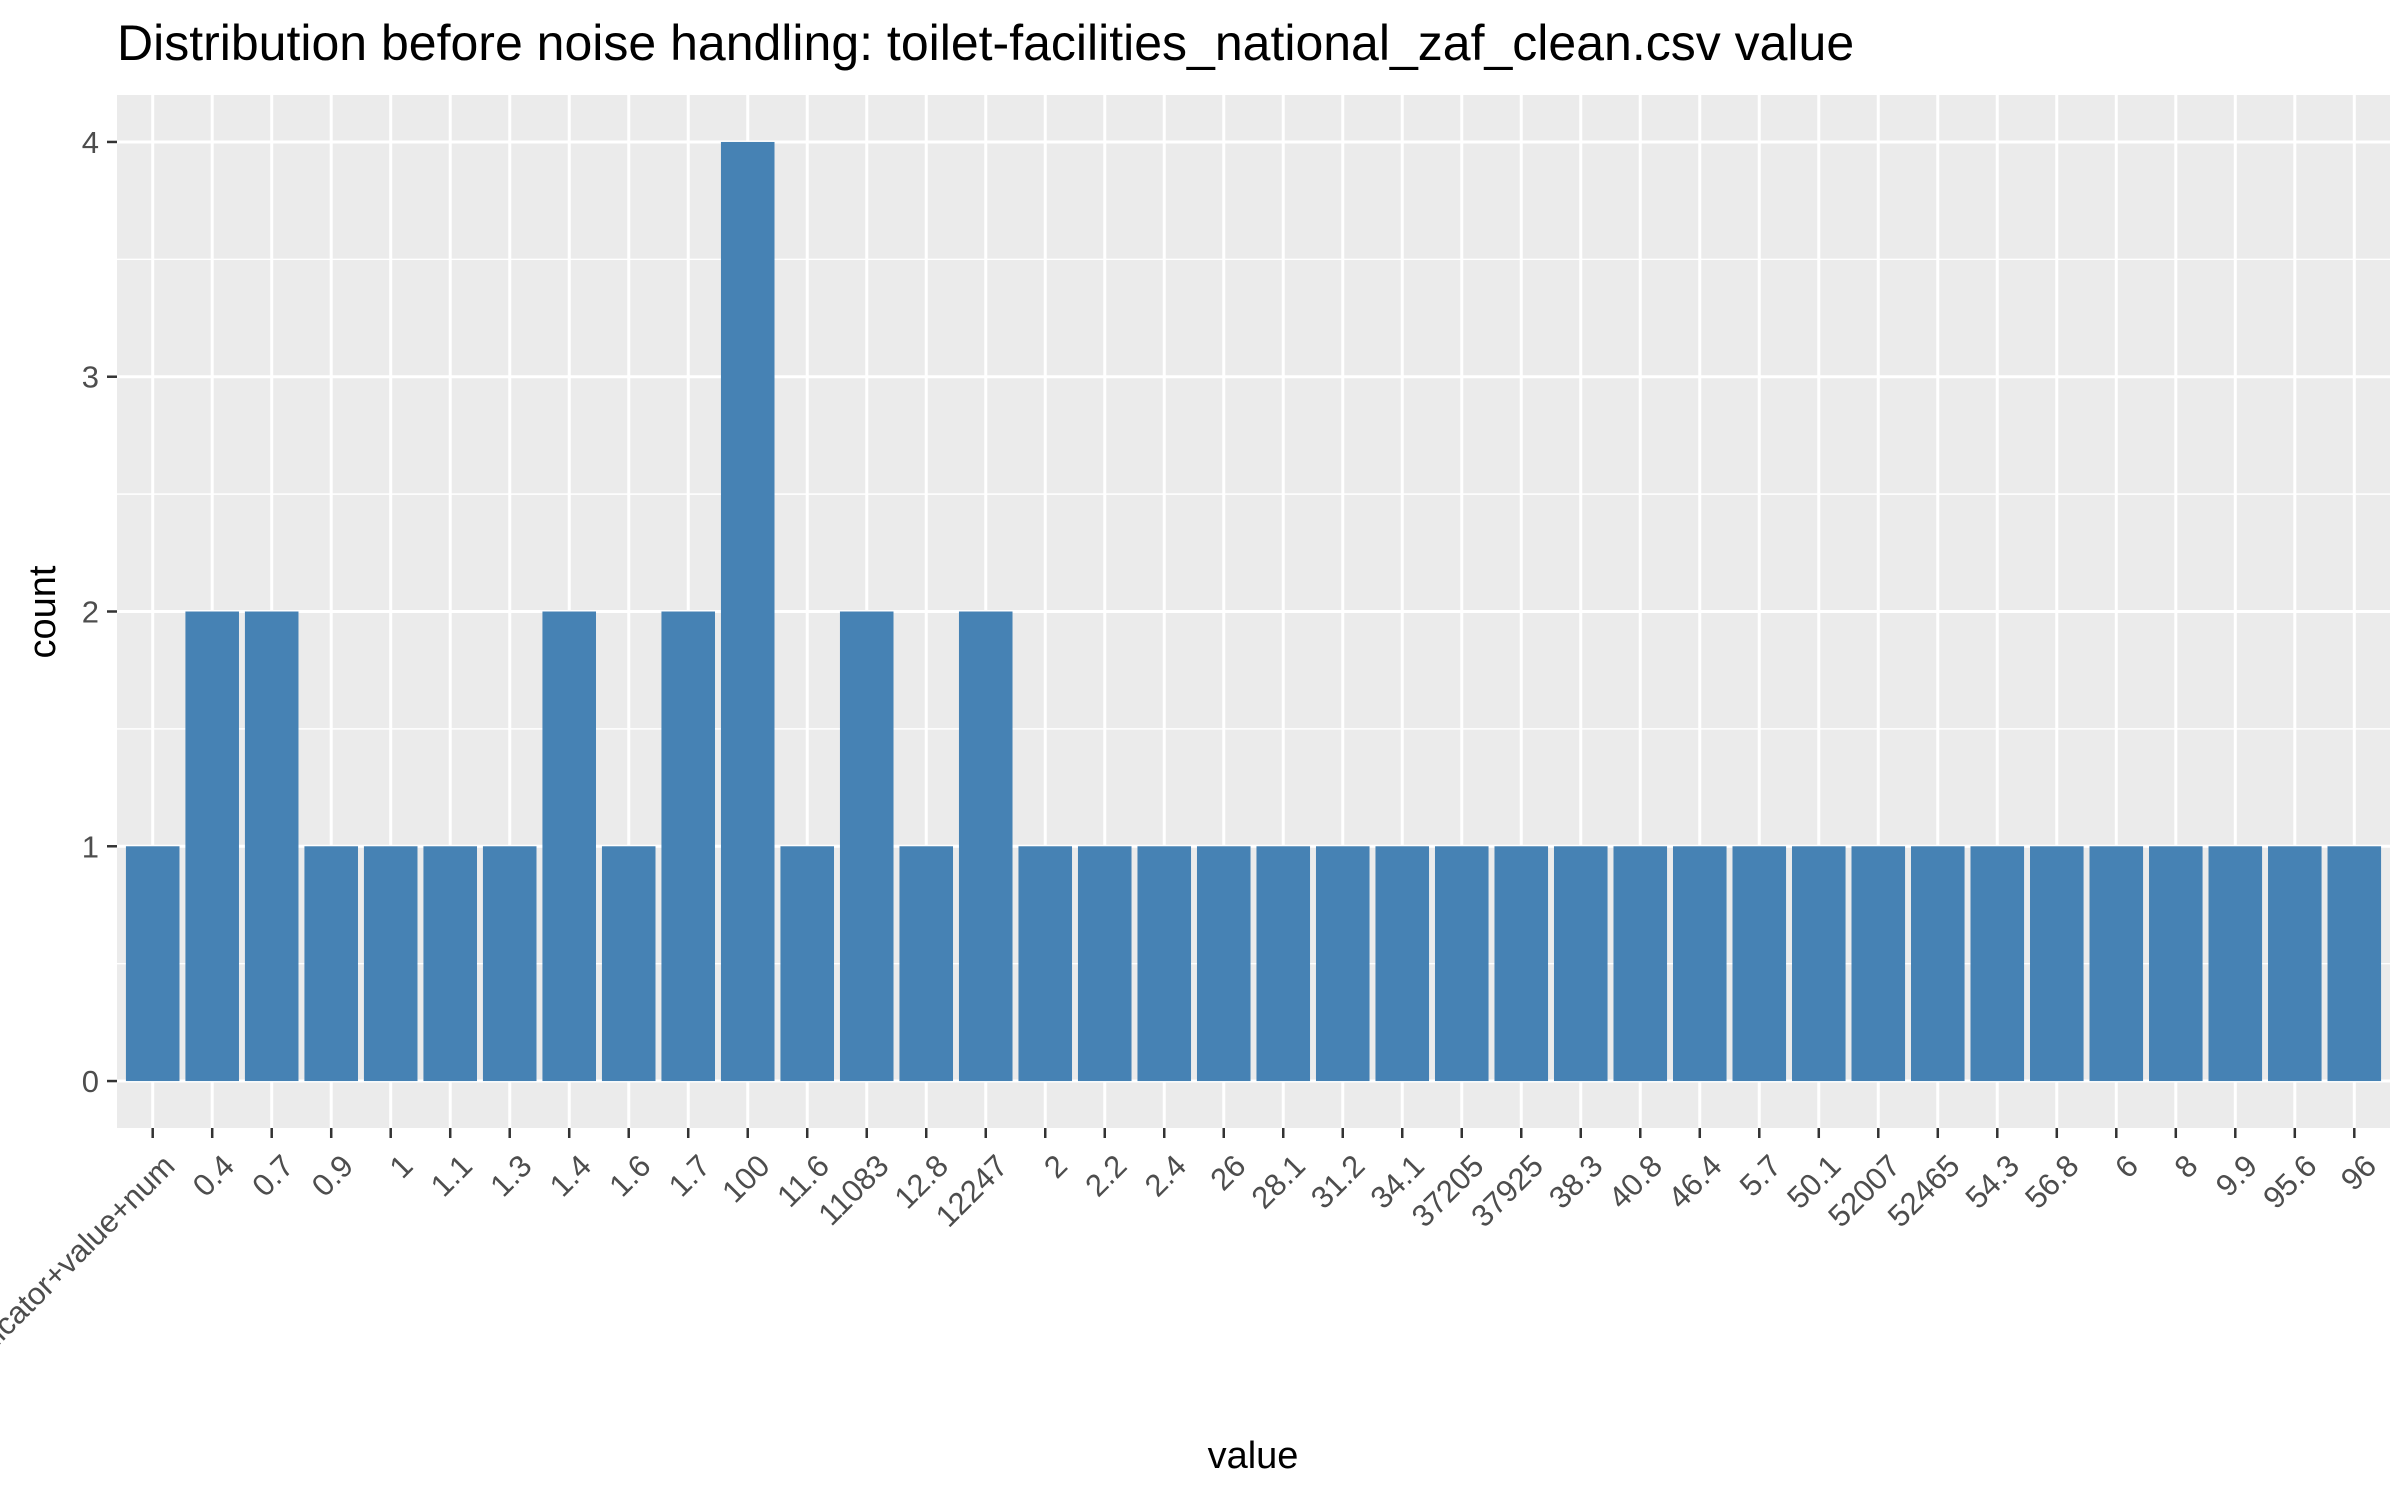  I want to click on x-tick-label: 56.8, so click(2051, 1181).